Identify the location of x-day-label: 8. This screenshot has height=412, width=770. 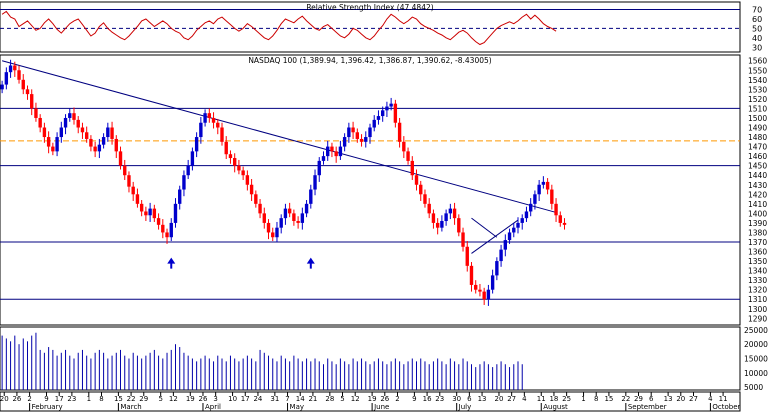
(101, 399).